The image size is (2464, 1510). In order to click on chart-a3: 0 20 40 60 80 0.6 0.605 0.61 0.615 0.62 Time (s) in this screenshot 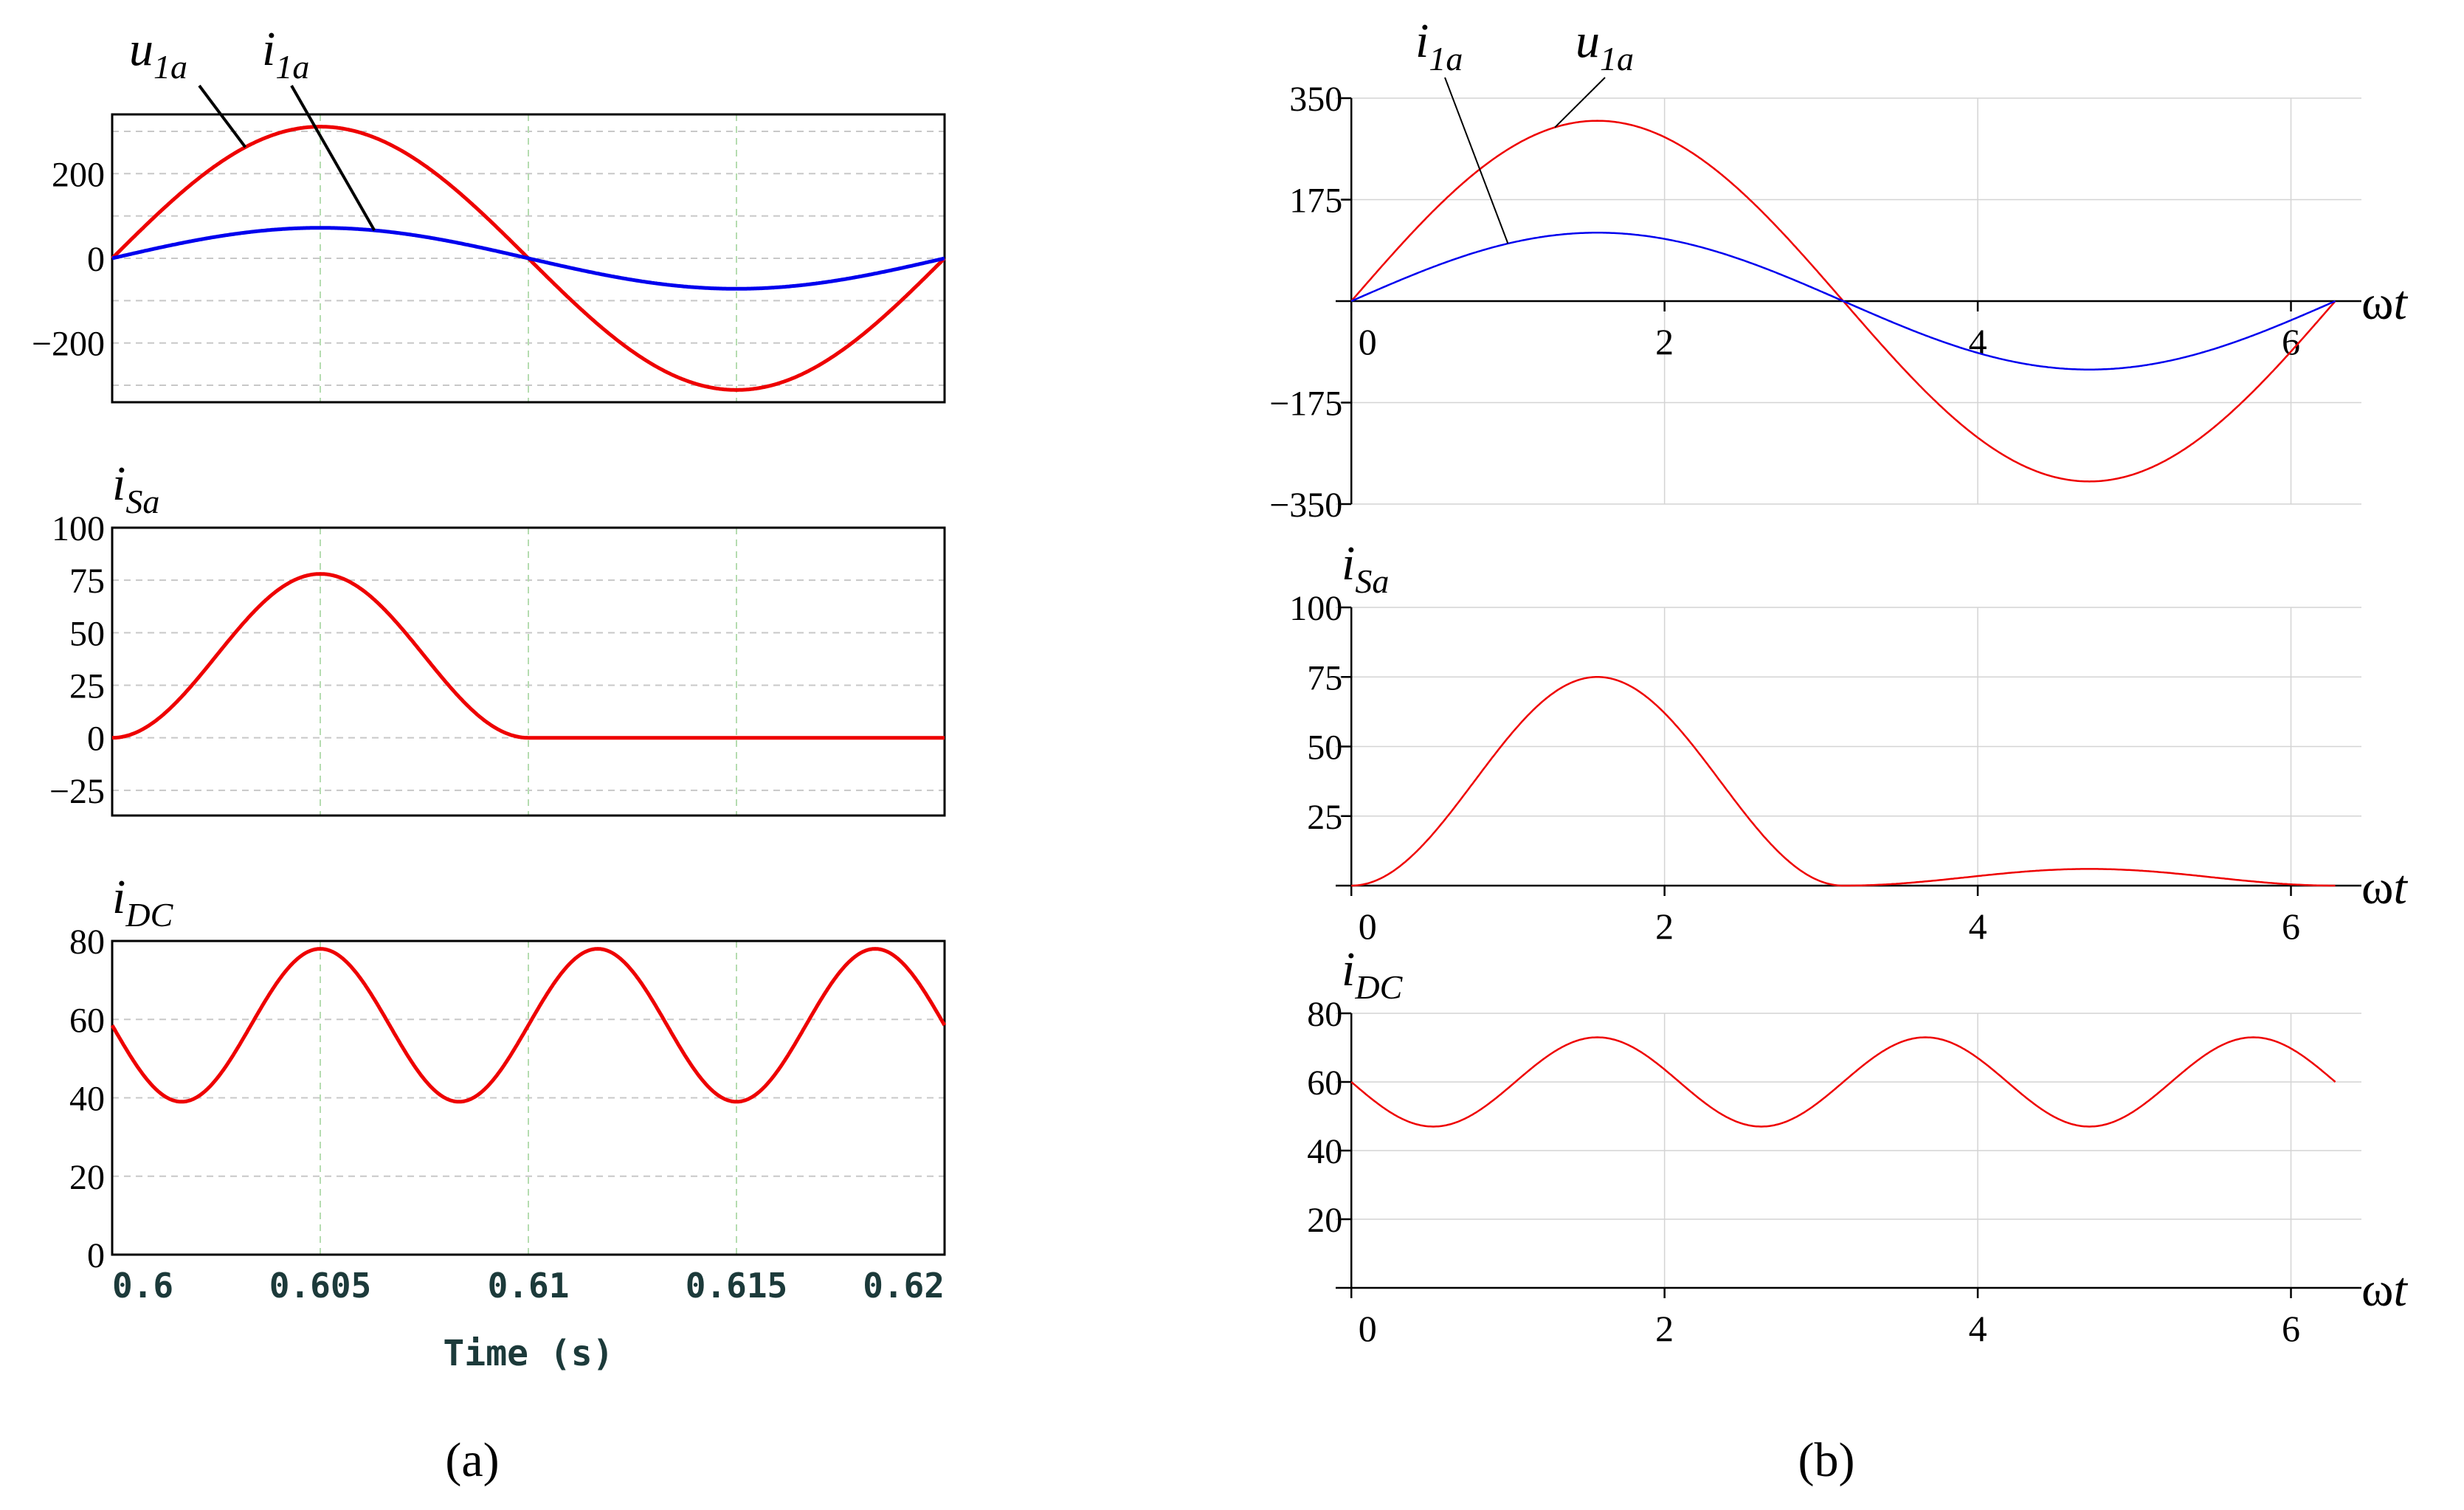, I will do `click(508, 1148)`.